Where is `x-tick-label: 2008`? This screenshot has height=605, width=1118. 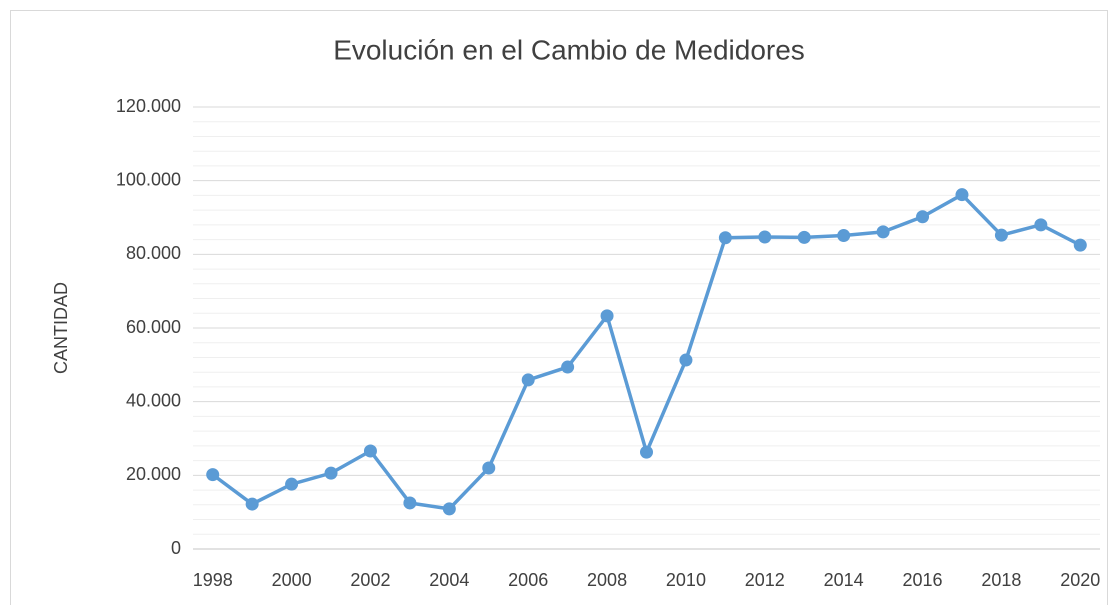 x-tick-label: 2008 is located at coordinates (607, 580).